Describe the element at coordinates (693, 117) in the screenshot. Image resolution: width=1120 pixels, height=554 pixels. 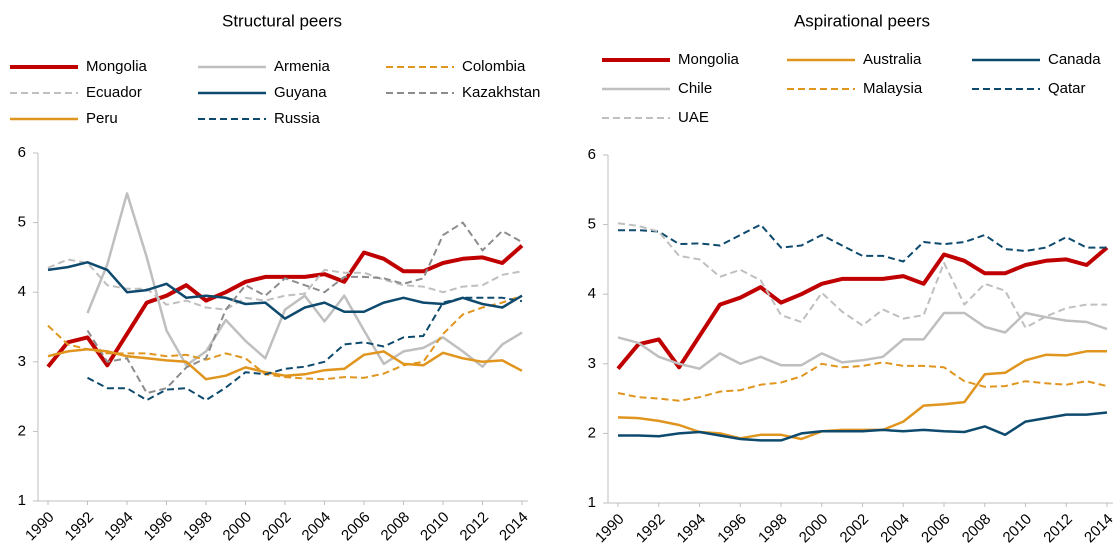
I see `legend-label: UAE` at that location.